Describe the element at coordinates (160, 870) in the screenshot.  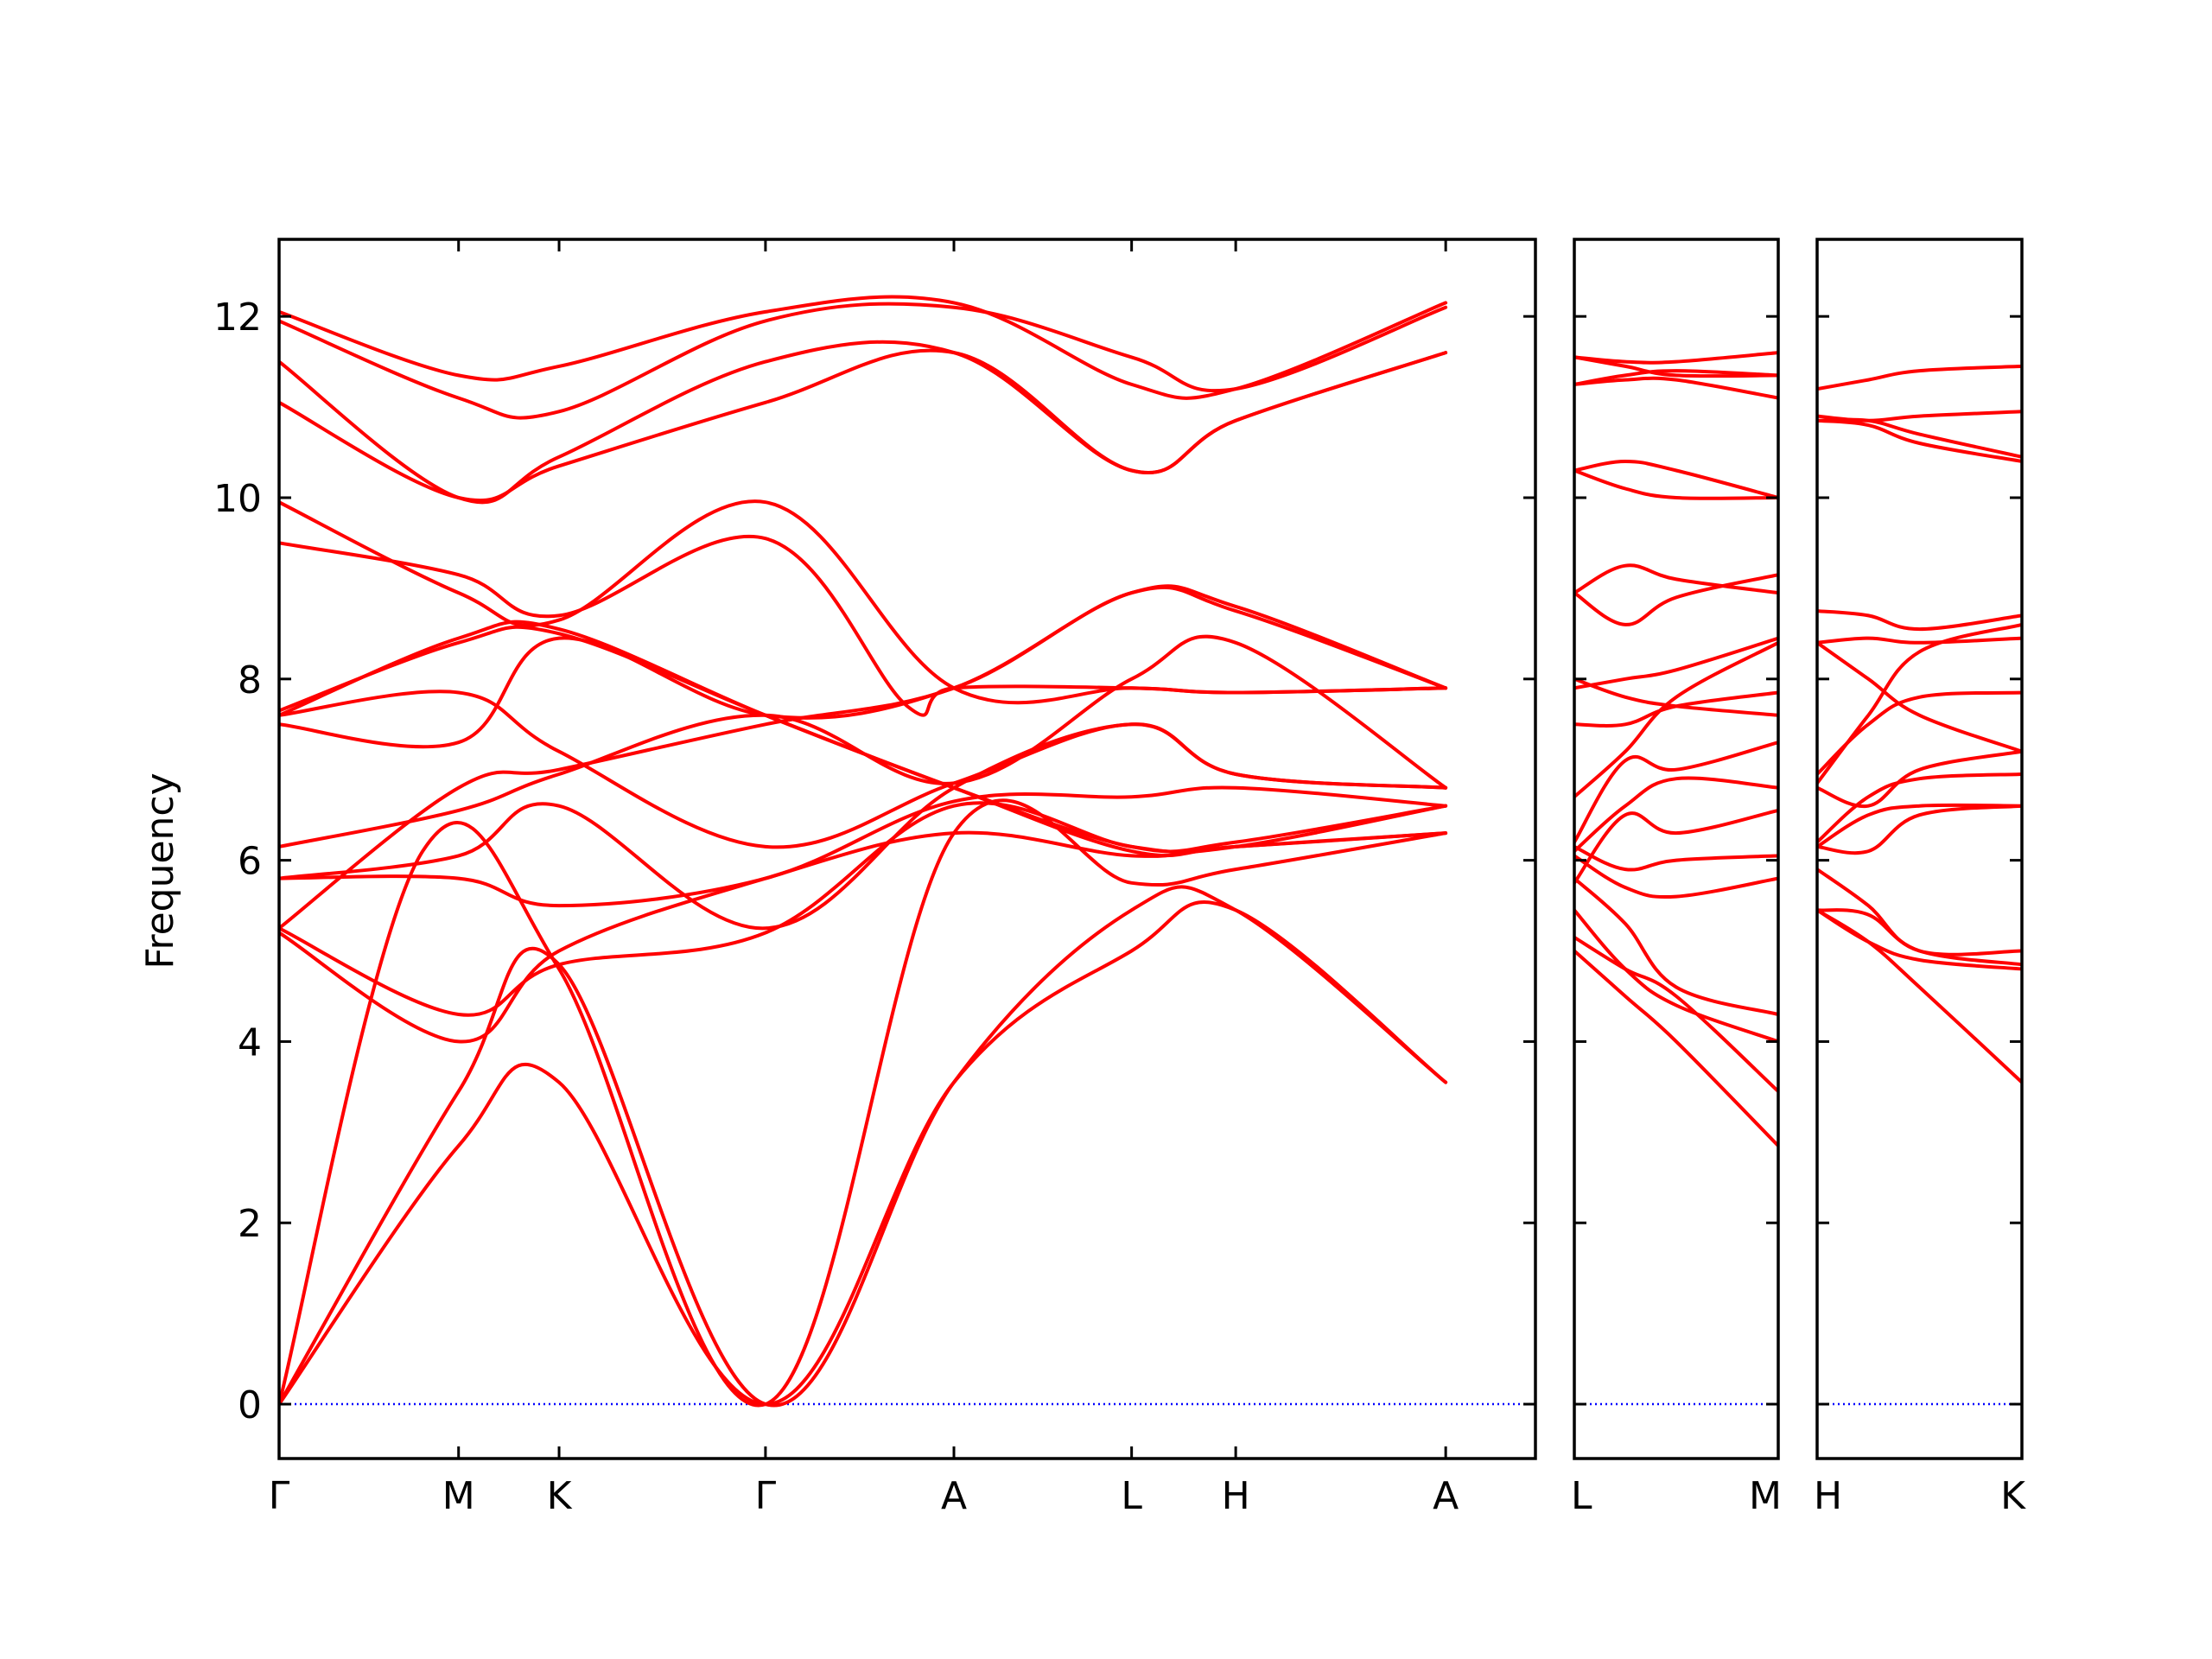
I see `y-axis-label: Frequency` at that location.